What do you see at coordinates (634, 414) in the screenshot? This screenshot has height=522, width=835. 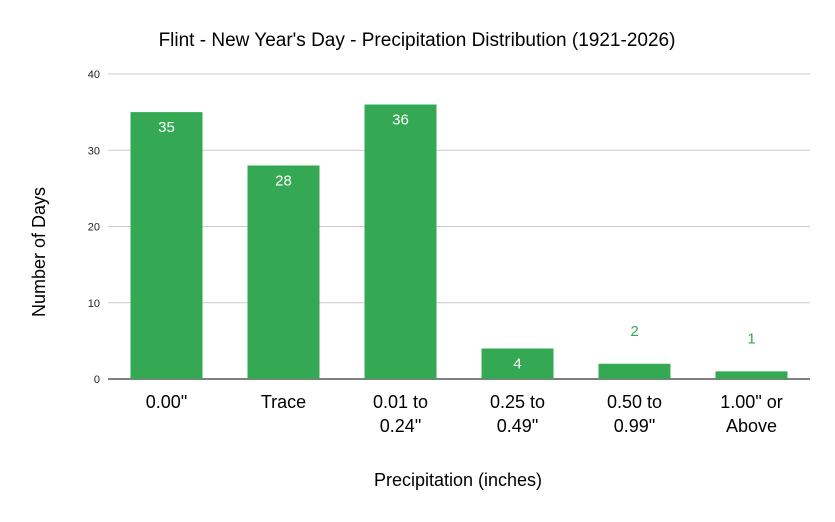 I see `x-tick-label: 0.50 to 0.99"` at bounding box center [634, 414].